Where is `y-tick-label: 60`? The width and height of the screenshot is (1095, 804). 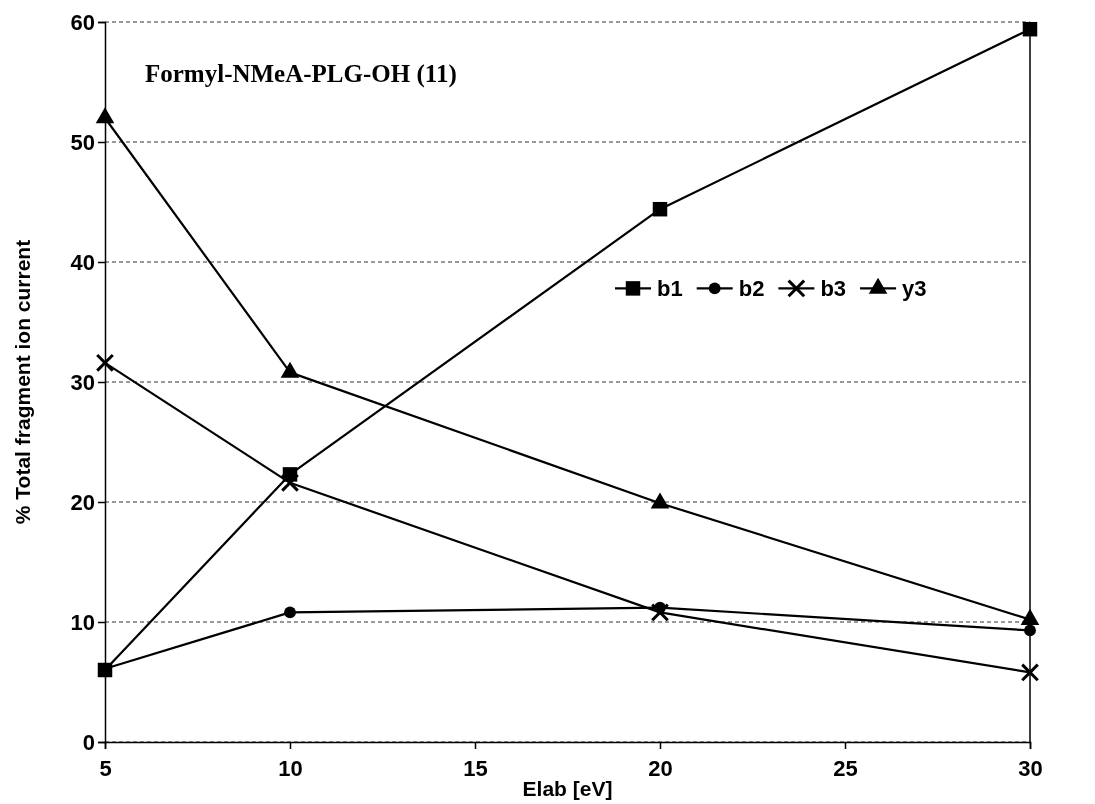 y-tick-label: 60 is located at coordinates (82, 22).